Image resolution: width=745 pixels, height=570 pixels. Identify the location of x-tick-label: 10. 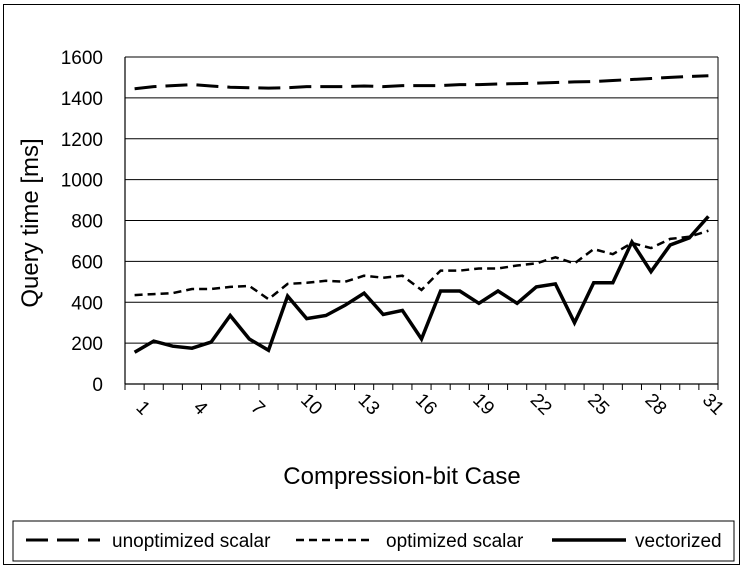
(311, 405).